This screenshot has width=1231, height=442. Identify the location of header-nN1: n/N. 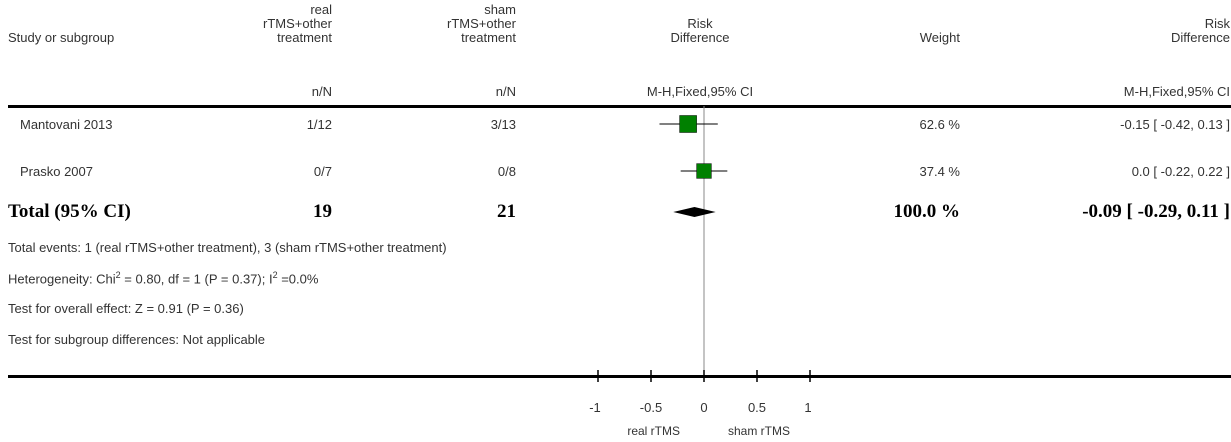
(321, 91).